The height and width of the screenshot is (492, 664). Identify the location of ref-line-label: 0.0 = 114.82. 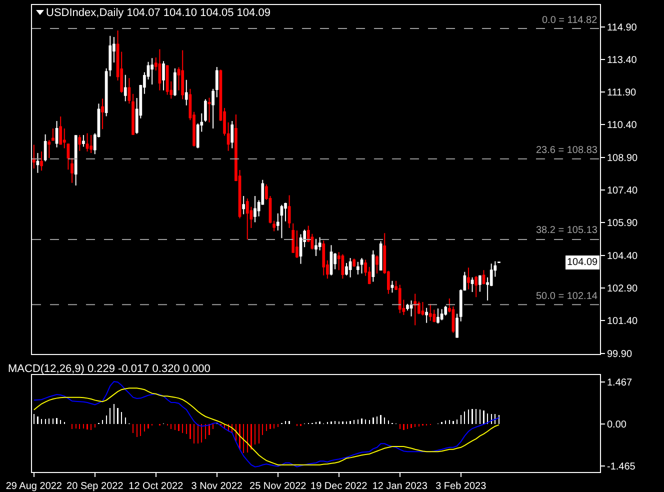
(570, 20).